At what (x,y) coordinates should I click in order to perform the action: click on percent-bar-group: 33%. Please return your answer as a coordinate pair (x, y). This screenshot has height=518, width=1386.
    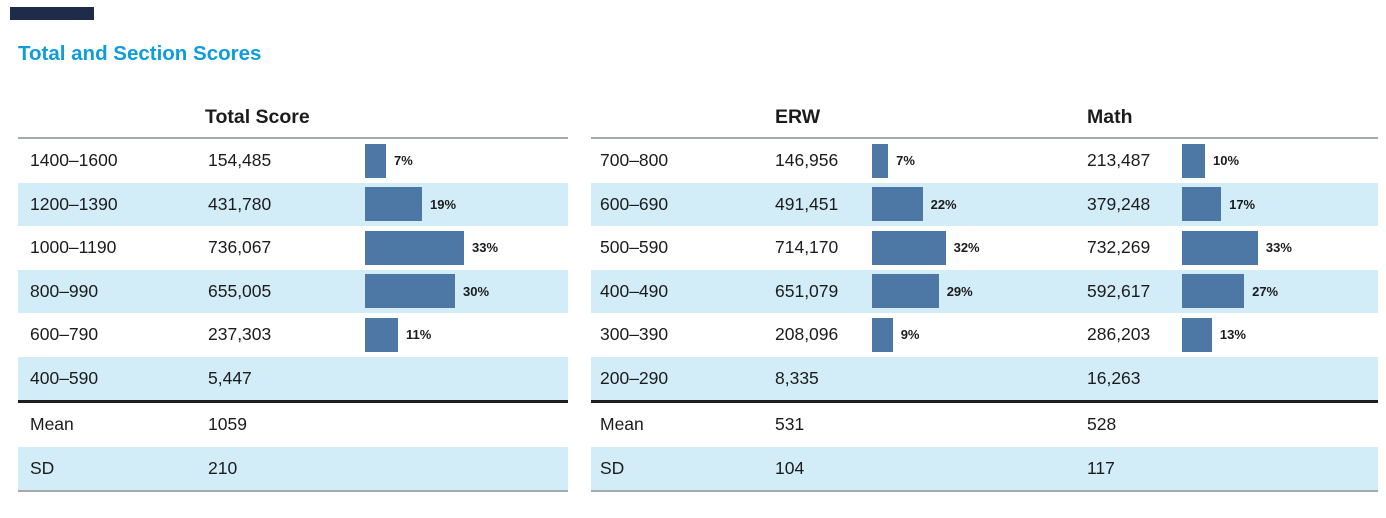
    Looking at the image, I should click on (431, 248).